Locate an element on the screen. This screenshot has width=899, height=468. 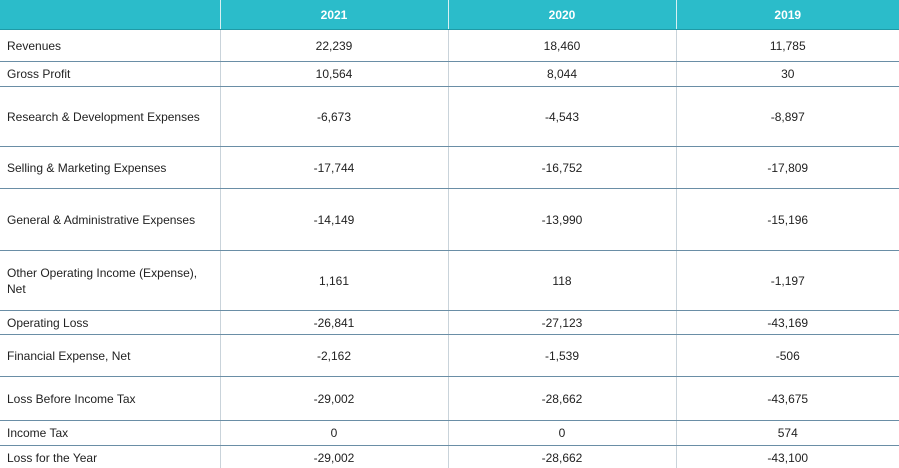
cell-2019: -17,809 is located at coordinates (787, 167).